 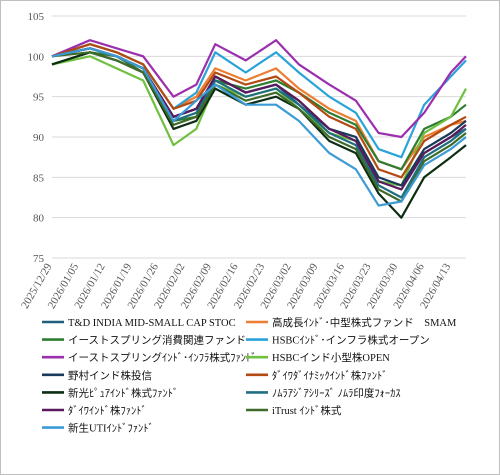 I want to click on y-tick-label: 80, so click(x=39, y=219).